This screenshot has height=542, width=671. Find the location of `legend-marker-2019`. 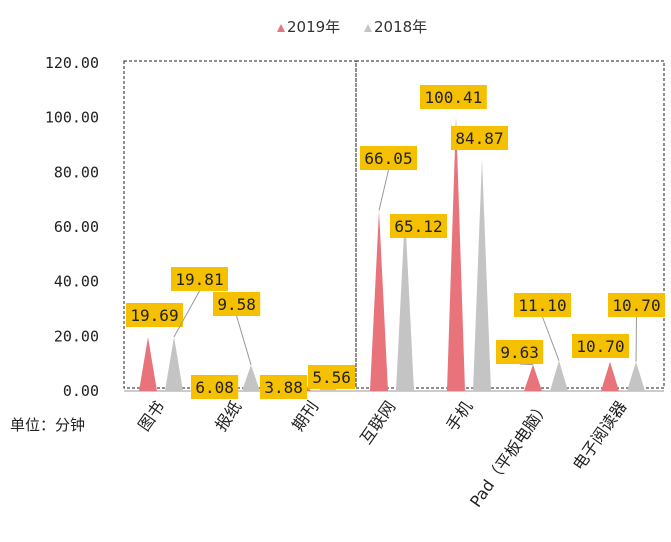

legend-marker-2019 is located at coordinates (281, 28).